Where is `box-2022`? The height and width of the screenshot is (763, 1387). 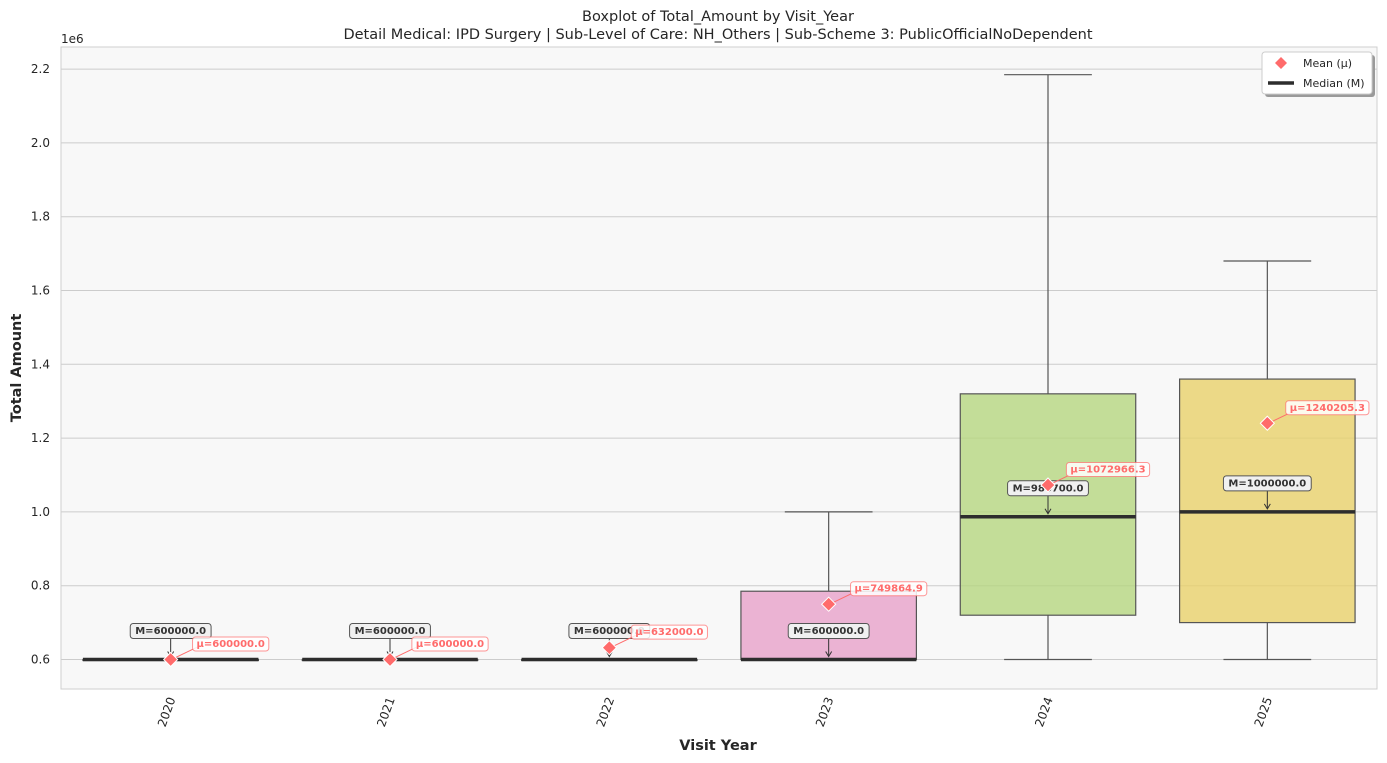 box-2022 is located at coordinates (609, 659).